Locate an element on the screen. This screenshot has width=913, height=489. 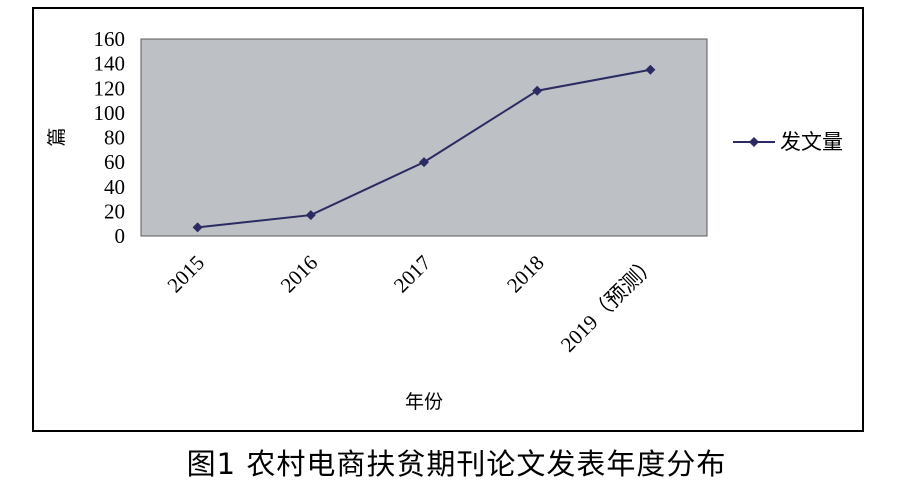
x-tick-label: 2018 is located at coordinates (525, 274).